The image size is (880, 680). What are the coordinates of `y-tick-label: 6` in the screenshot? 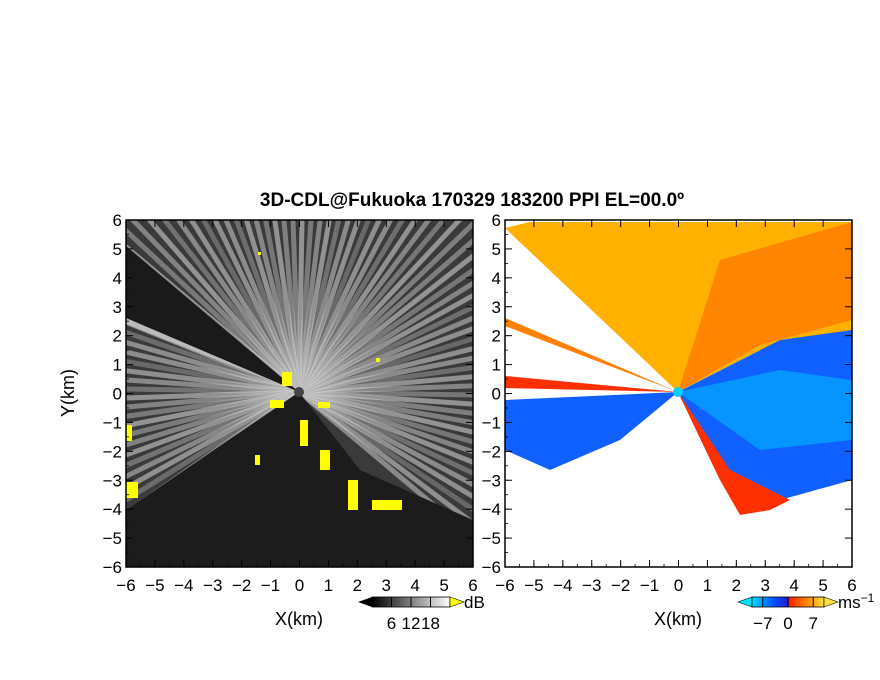 It's located at (496, 220).